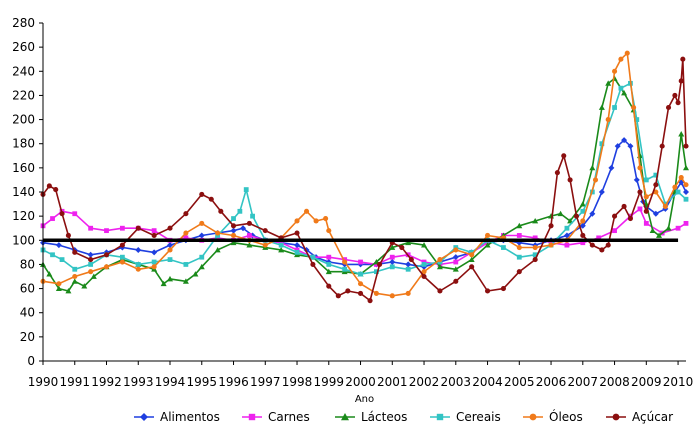 This screenshot has width=700, height=435. What do you see at coordinates (233, 382) in the screenshot?
I see `x-tick-label: 1996` at bounding box center [233, 382].